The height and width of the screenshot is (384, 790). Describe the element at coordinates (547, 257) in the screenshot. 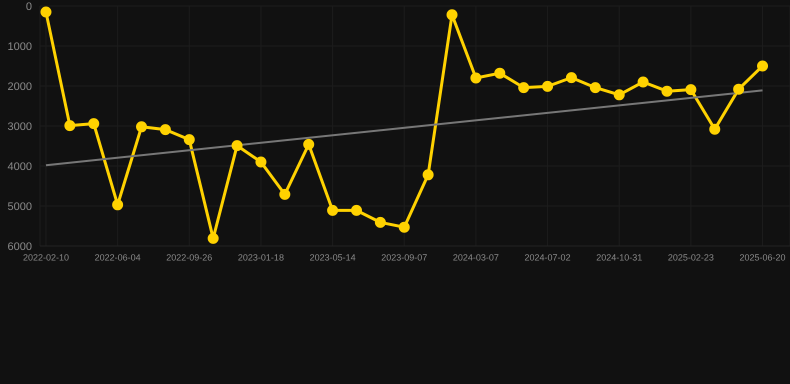

I see `x-tick-label: 2024-07-02` at that location.